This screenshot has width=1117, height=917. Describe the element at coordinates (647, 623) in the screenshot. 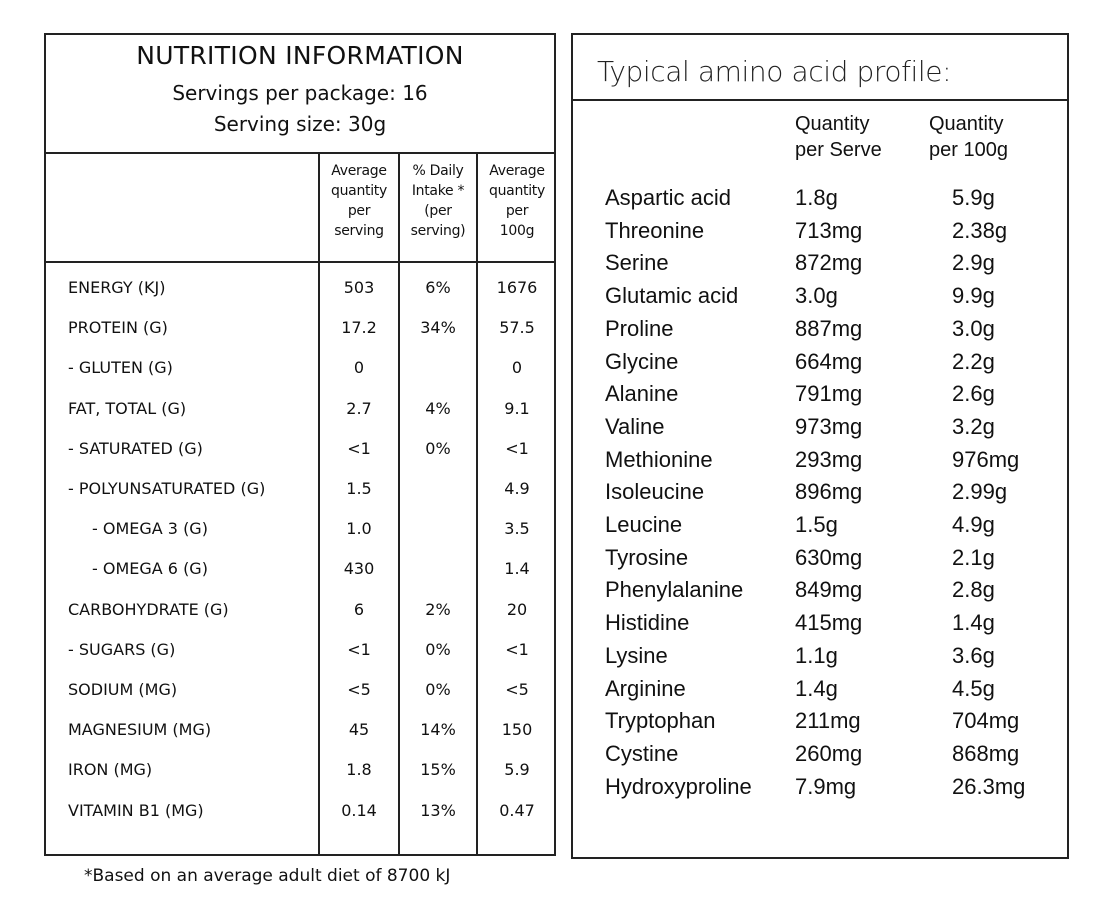

I see `amino-acid-name: Histidine` at that location.